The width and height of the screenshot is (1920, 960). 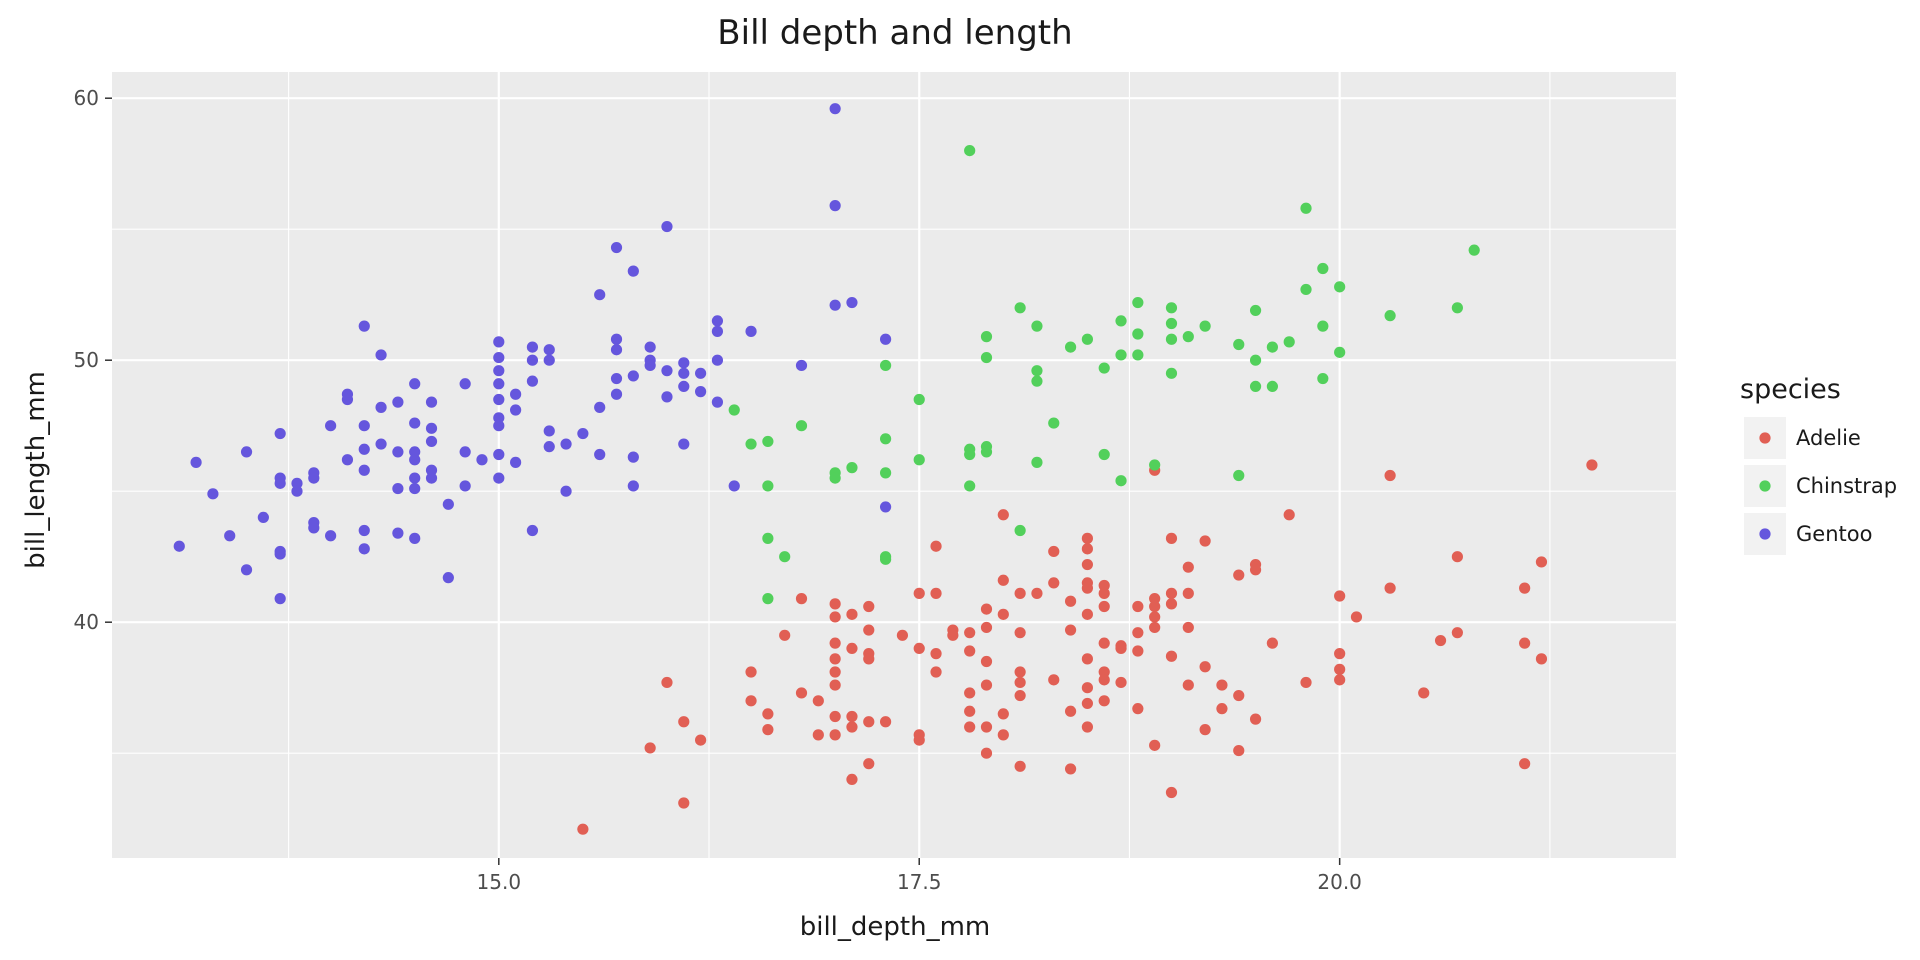 What do you see at coordinates (895, 927) in the screenshot?
I see `x-axis-title: bill_depth_mm` at bounding box center [895, 927].